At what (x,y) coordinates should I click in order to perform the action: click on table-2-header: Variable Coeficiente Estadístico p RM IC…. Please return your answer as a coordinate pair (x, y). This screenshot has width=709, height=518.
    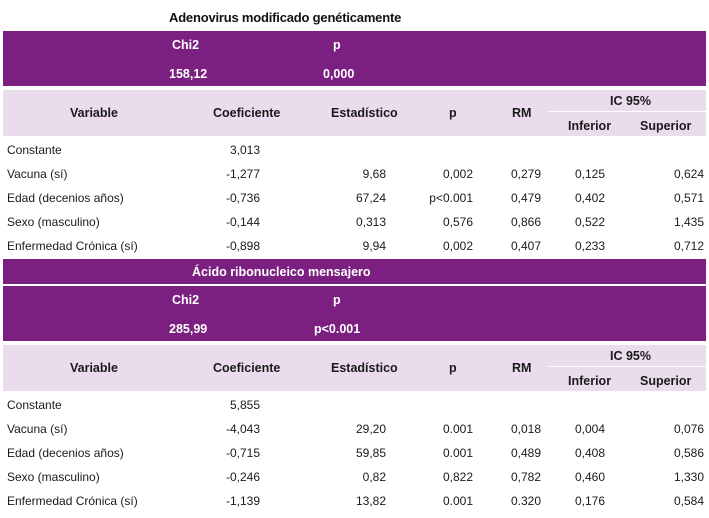
    Looking at the image, I should click on (354, 368).